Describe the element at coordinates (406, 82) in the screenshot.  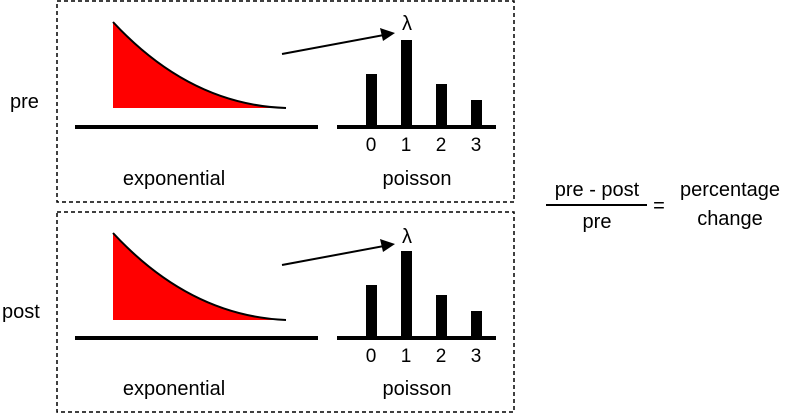
I see `poisson-bar-1-pre` at that location.